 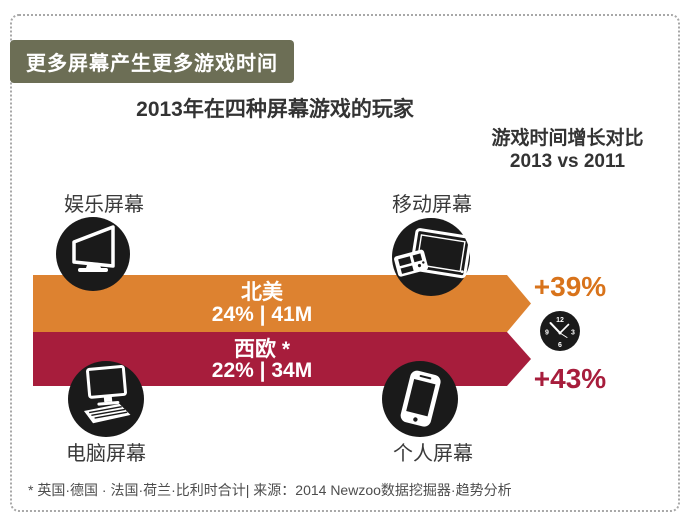 I want to click on growth-western-europe: +43%, so click(x=570, y=378).